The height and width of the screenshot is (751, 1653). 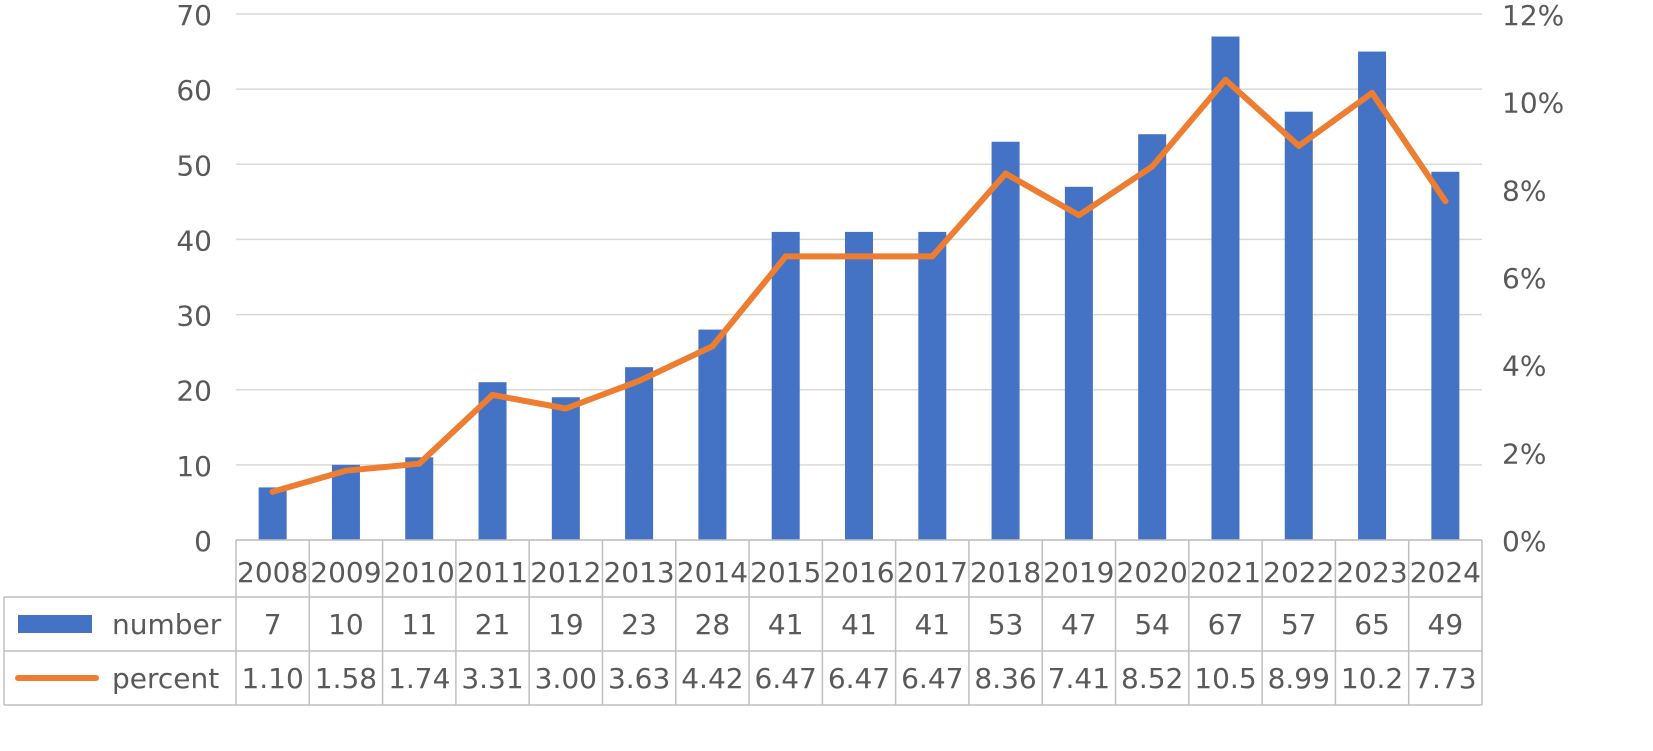 What do you see at coordinates (1005, 678) in the screenshot?
I see `table-cell-percent: 8.36` at bounding box center [1005, 678].